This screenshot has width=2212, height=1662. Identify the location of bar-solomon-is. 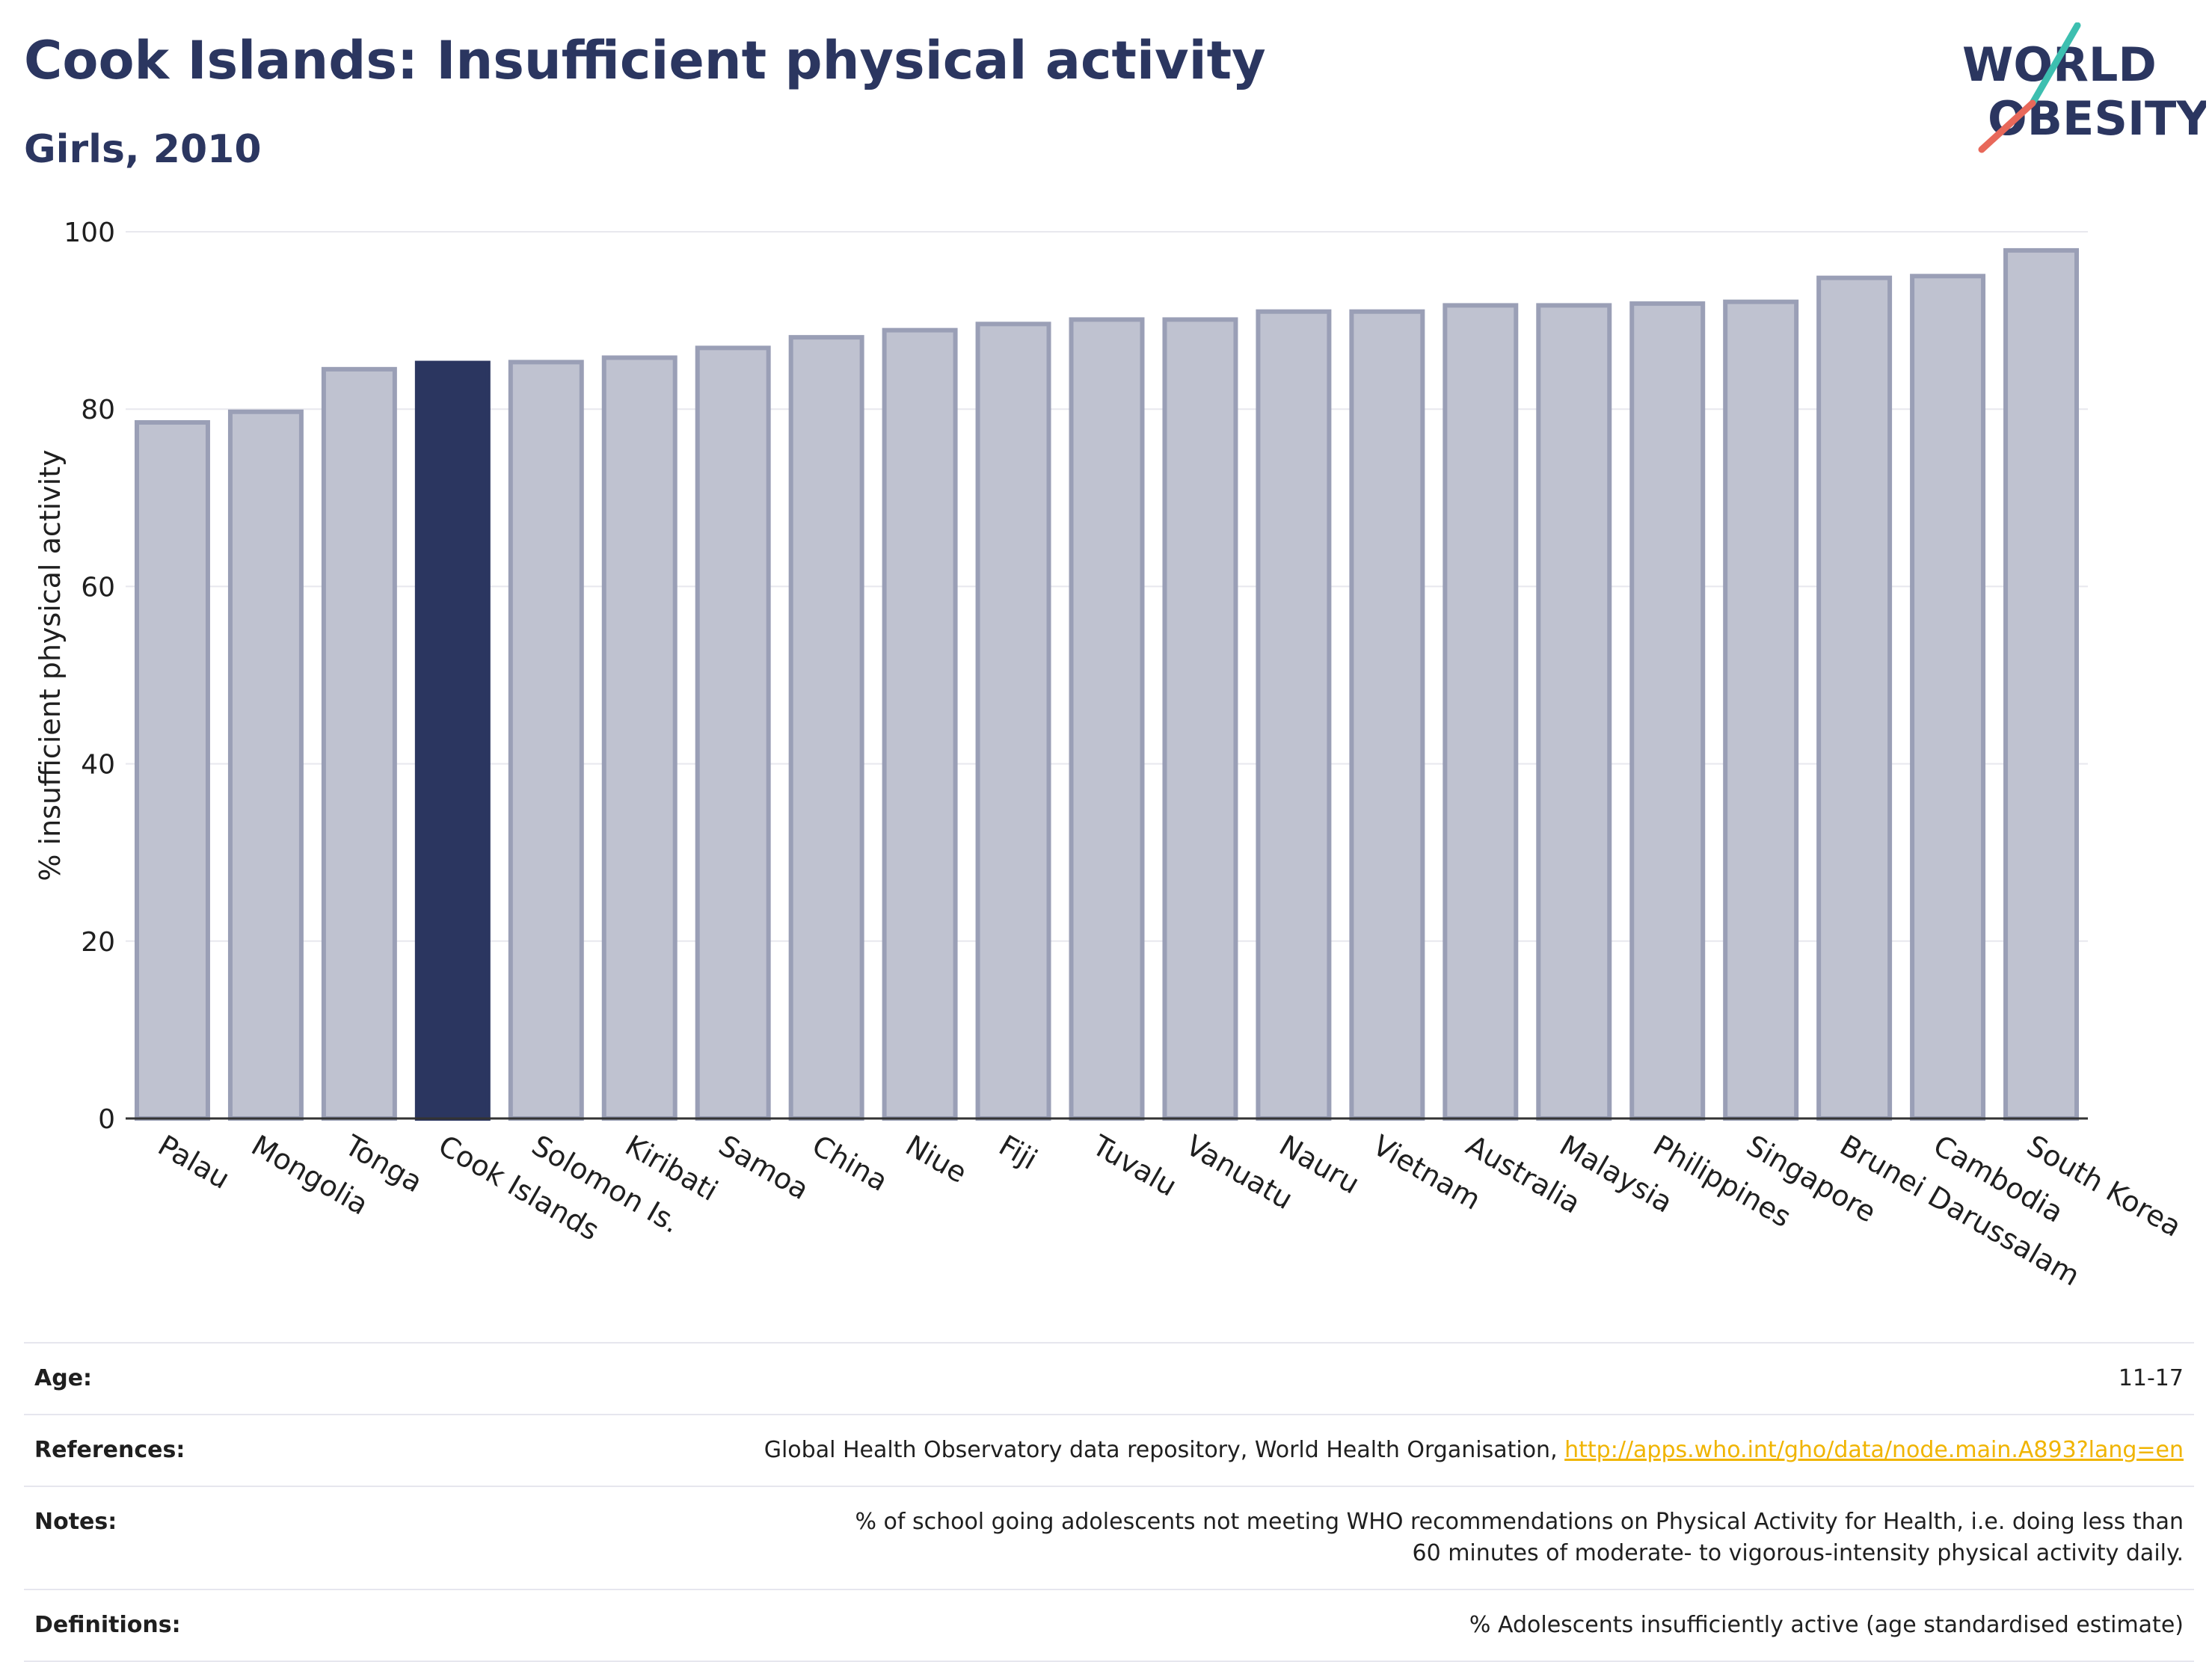
(546, 740).